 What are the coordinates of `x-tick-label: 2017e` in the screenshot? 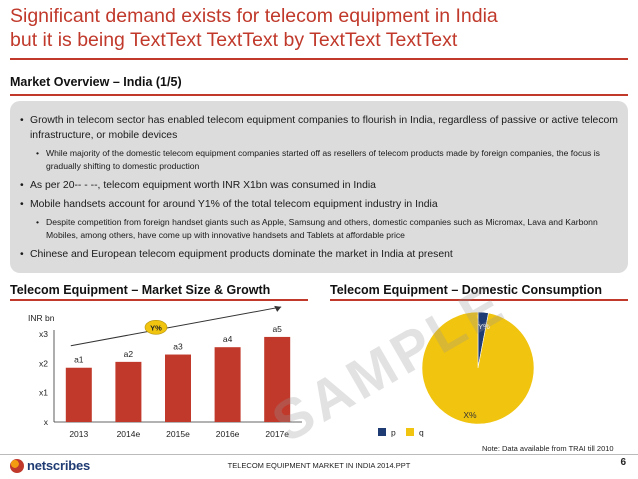 It's located at (277, 434).